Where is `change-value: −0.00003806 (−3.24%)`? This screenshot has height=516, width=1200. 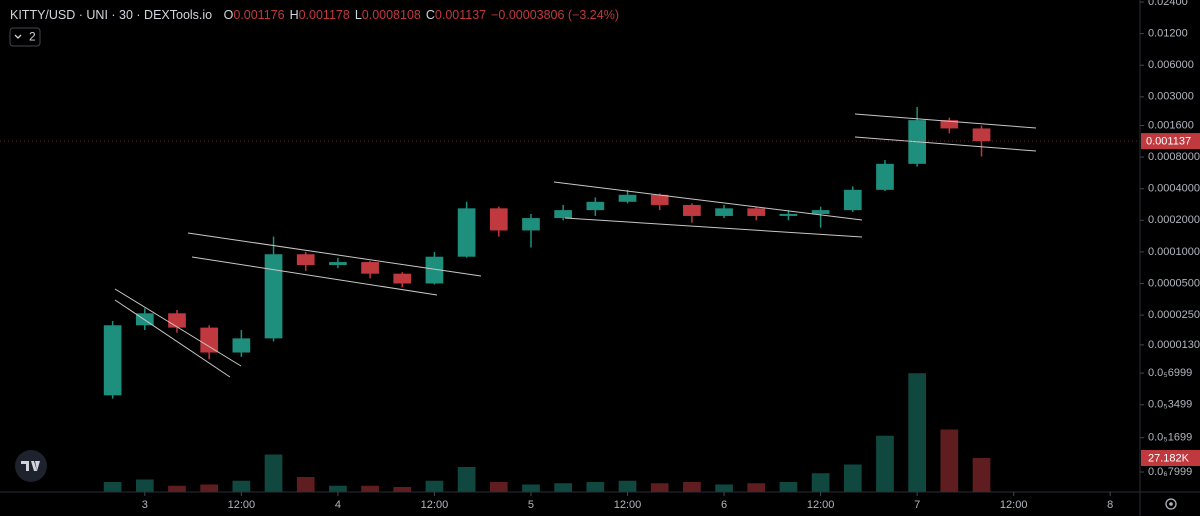 change-value: −0.00003806 (−3.24%) is located at coordinates (555, 15).